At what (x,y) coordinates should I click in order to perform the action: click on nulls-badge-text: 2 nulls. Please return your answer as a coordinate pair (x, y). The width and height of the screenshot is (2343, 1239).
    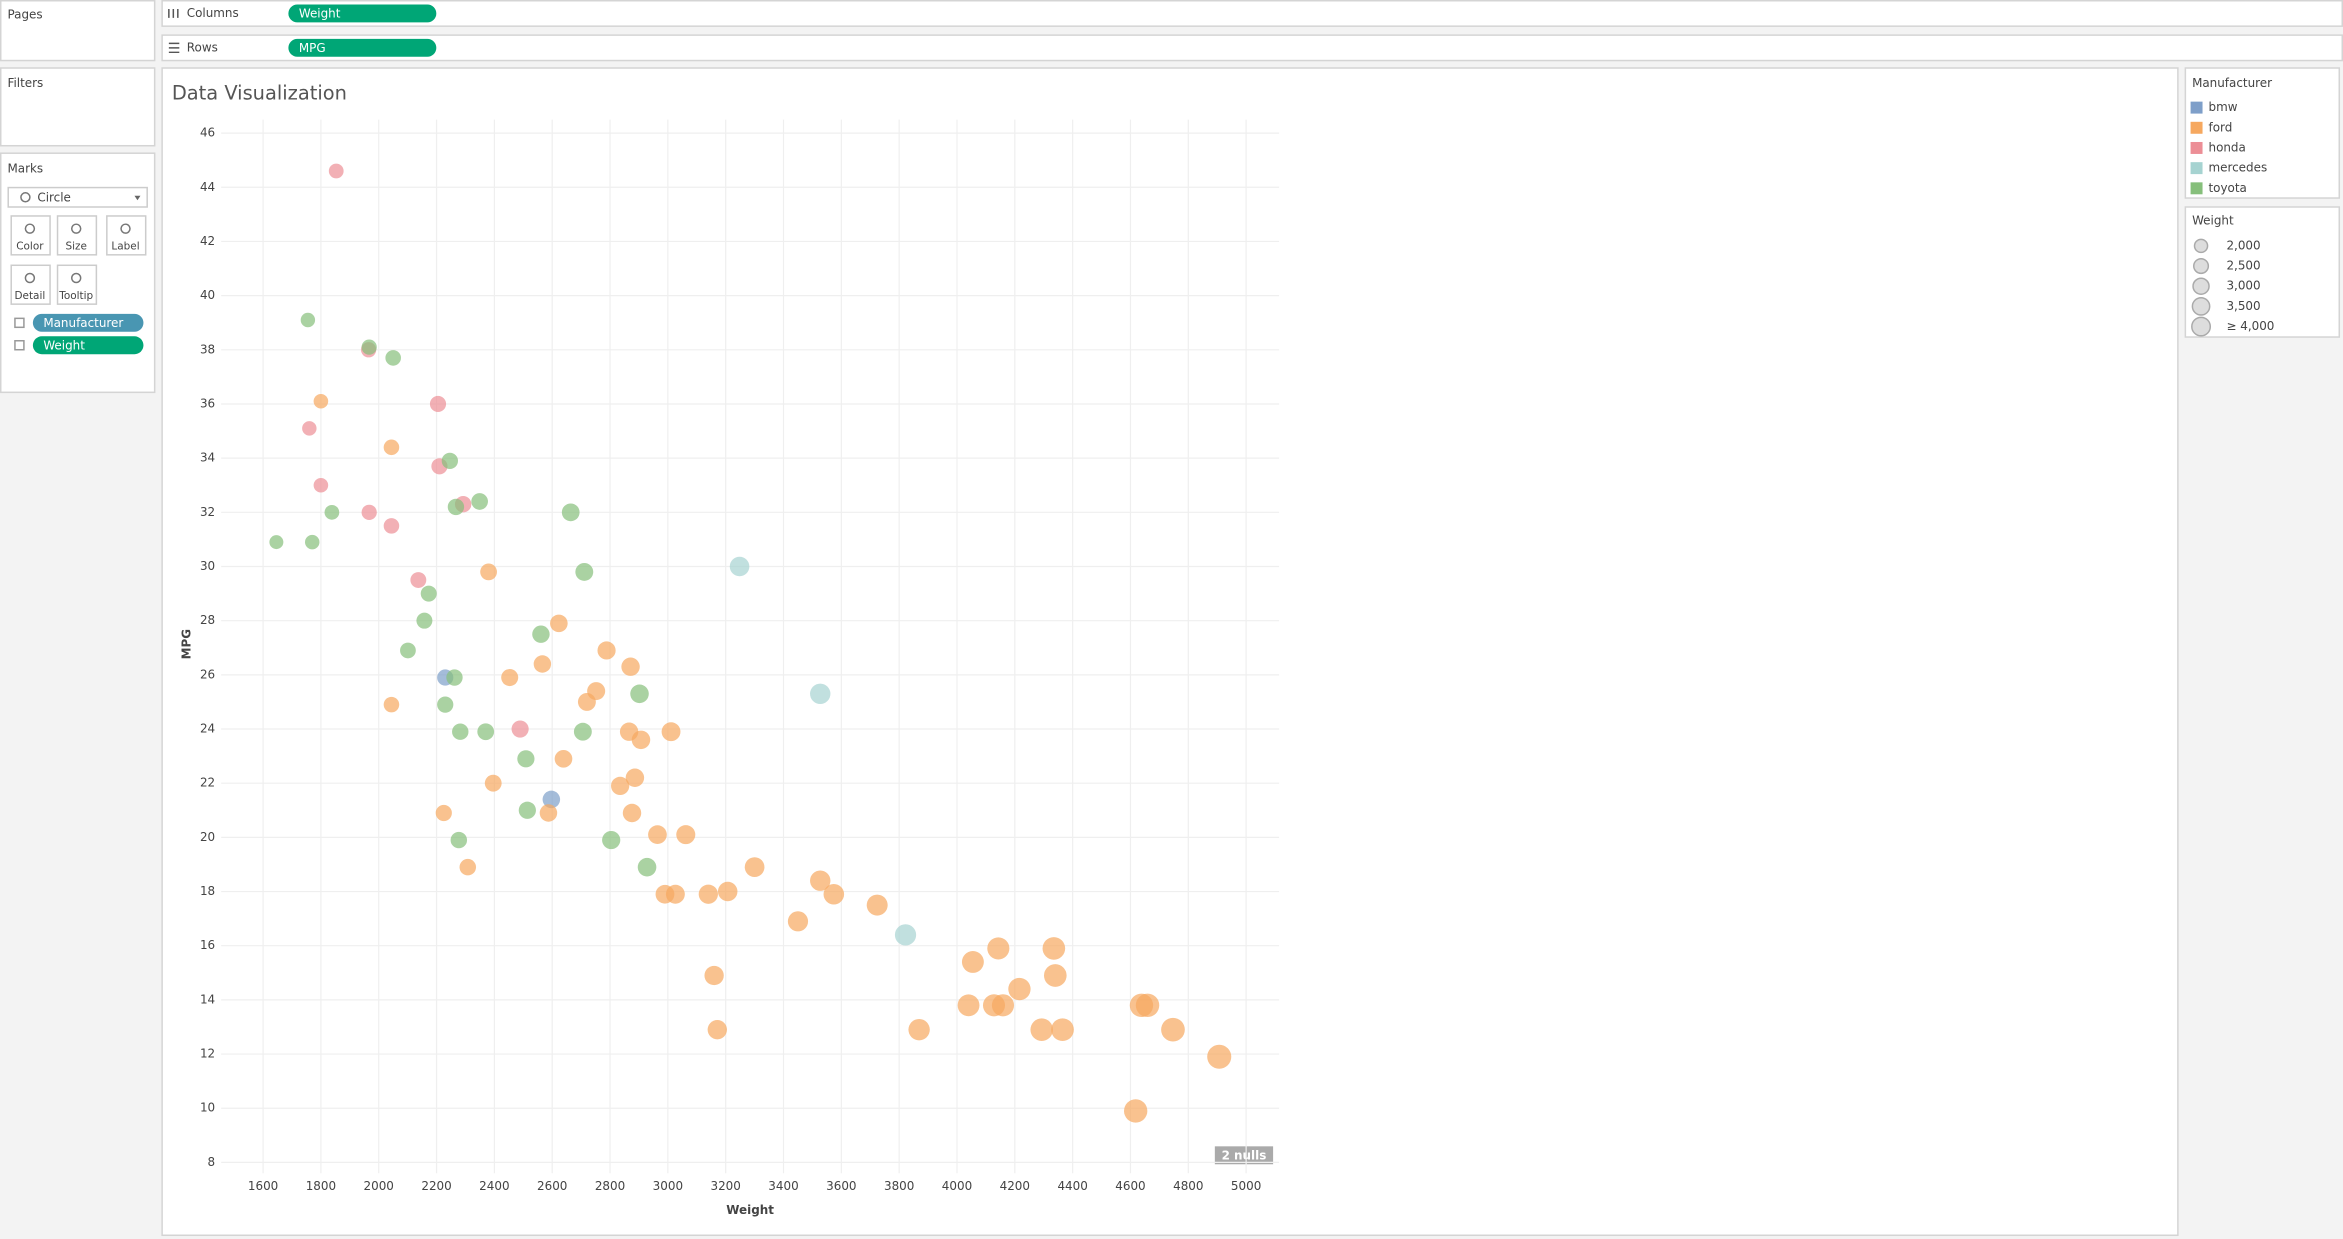
    Looking at the image, I should click on (1244, 1156).